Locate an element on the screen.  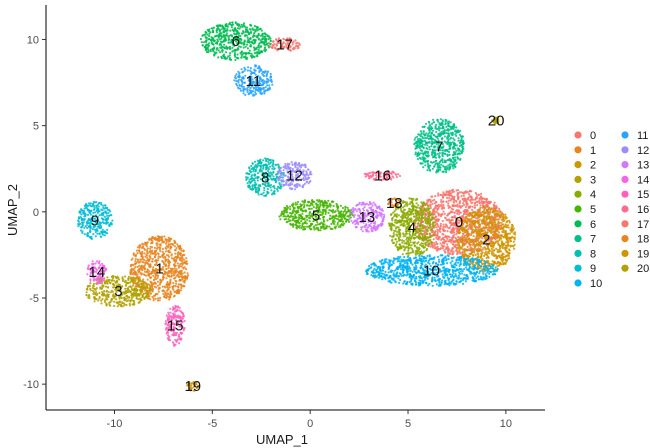
cluster-label-9: 9 is located at coordinates (95, 220).